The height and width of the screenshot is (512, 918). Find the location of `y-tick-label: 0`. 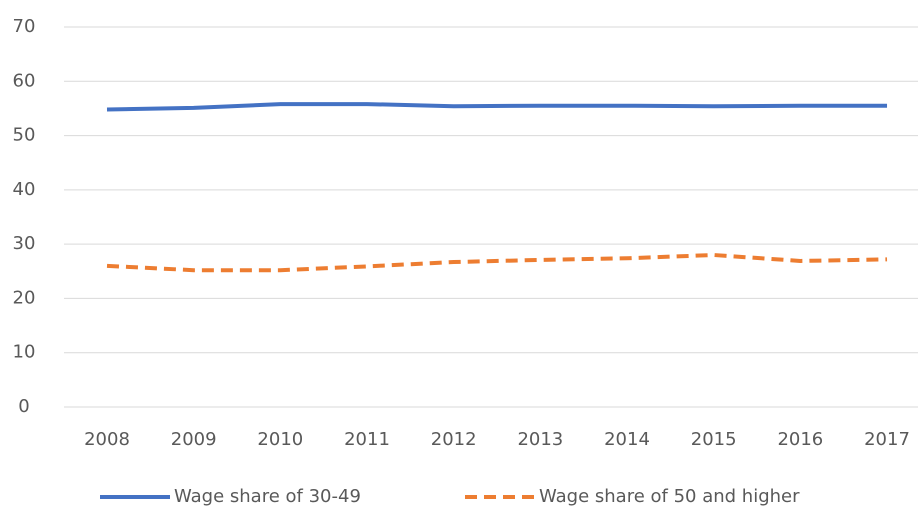

y-tick-label: 0 is located at coordinates (23, 406).